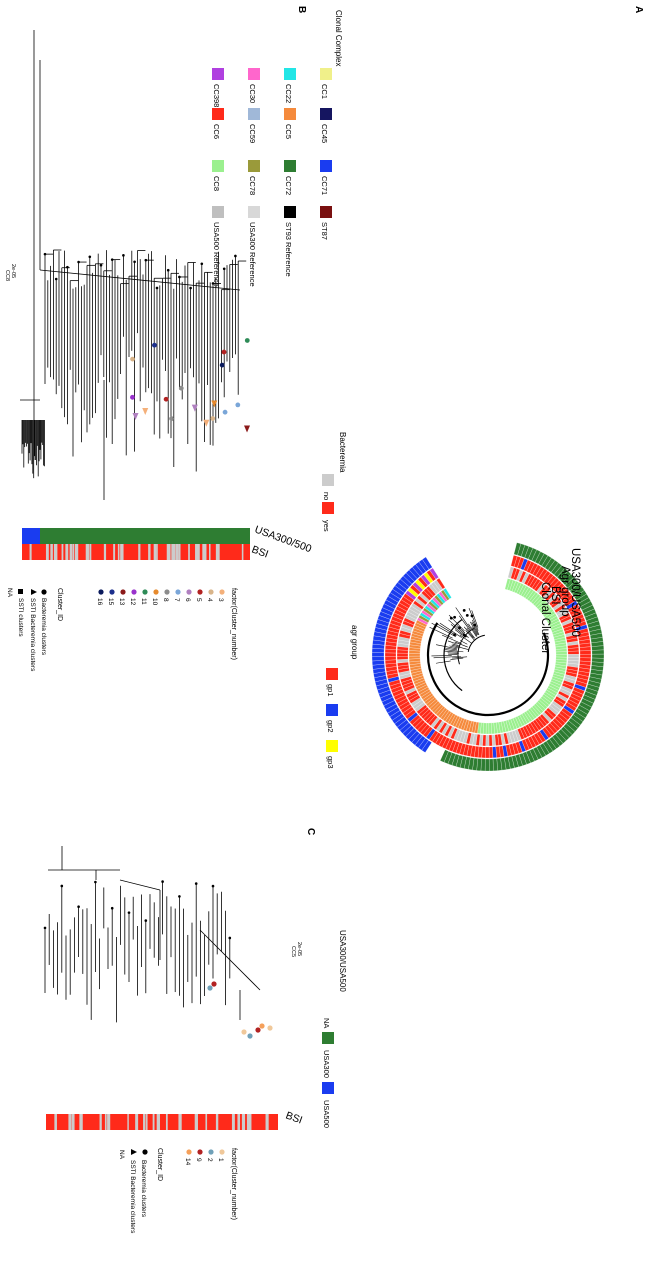 This screenshot has height=1280, width=649. Describe the element at coordinates (326, 114) in the screenshot. I see `cc-swatch-cc45` at that location.